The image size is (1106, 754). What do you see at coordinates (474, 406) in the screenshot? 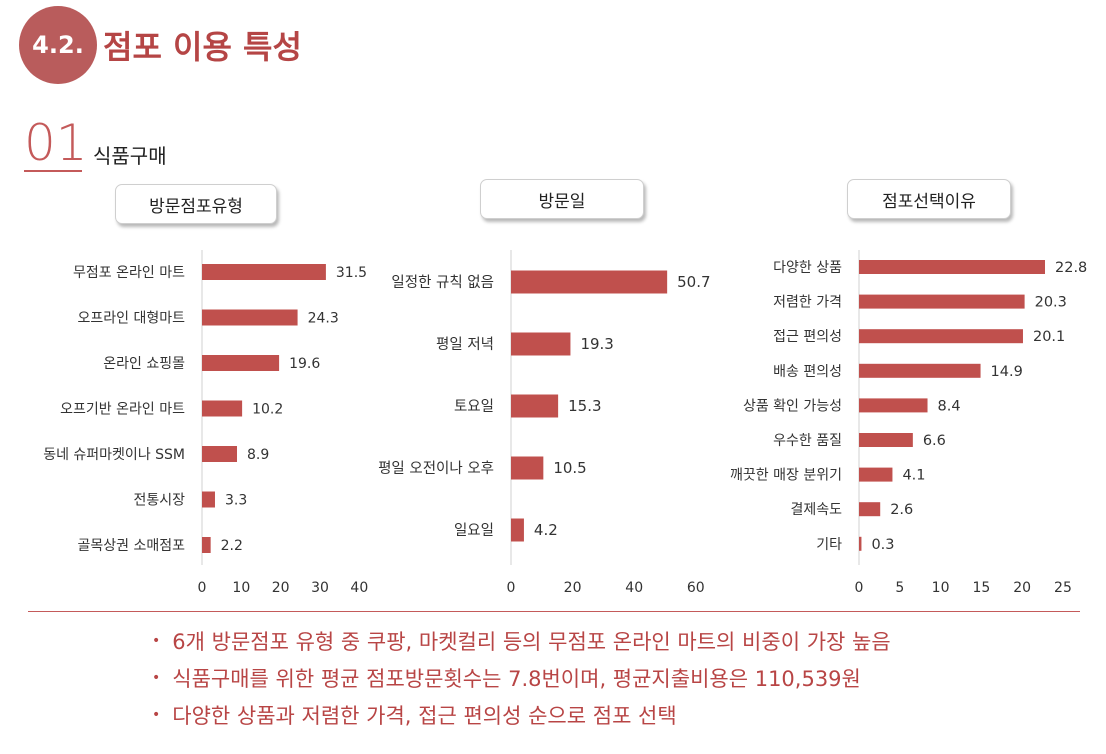
I see `visit-day-category-label: 토요일` at bounding box center [474, 406].